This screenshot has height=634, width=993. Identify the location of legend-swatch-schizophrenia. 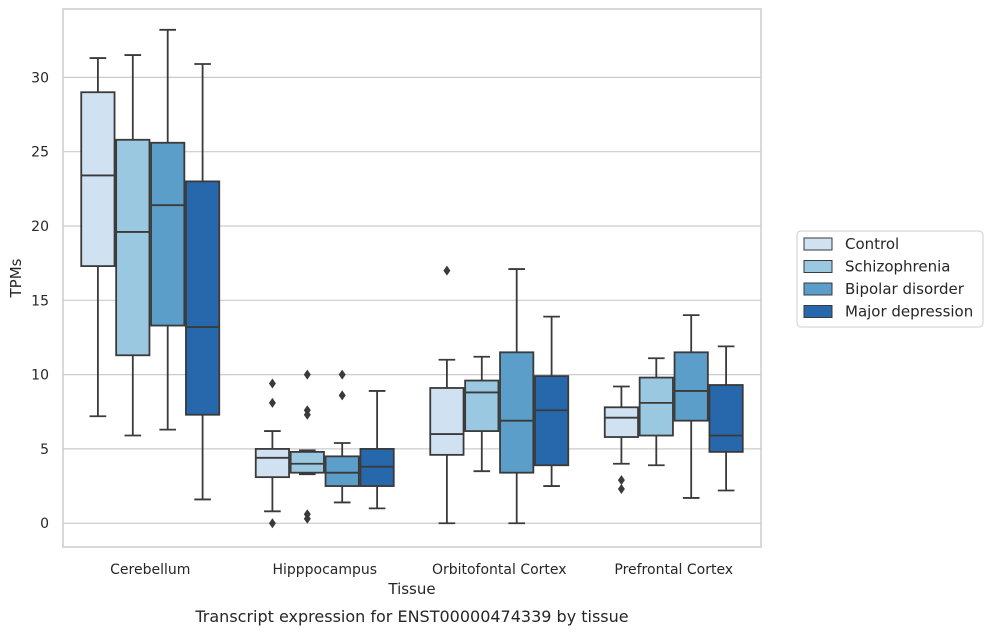
(818, 266).